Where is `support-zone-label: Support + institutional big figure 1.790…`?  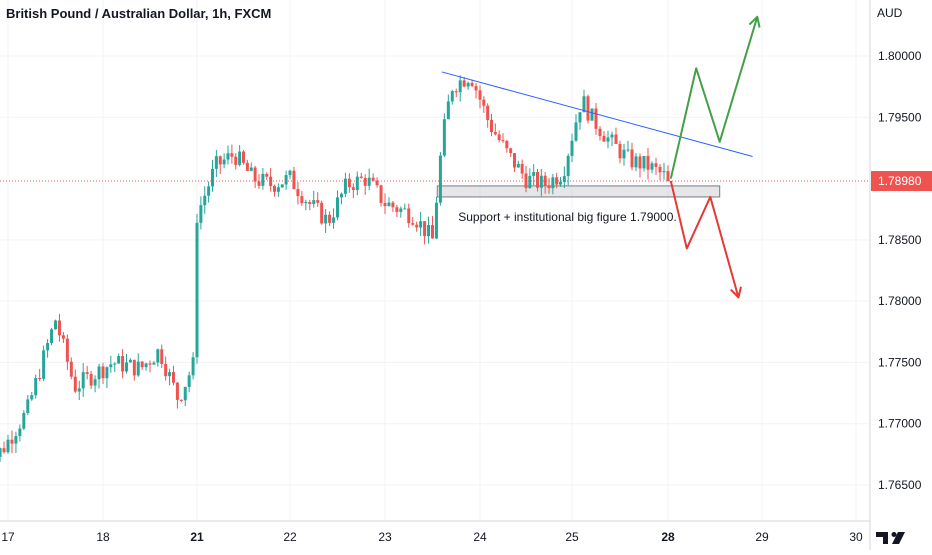 support-zone-label: Support + institutional big figure 1.790… is located at coordinates (567, 217).